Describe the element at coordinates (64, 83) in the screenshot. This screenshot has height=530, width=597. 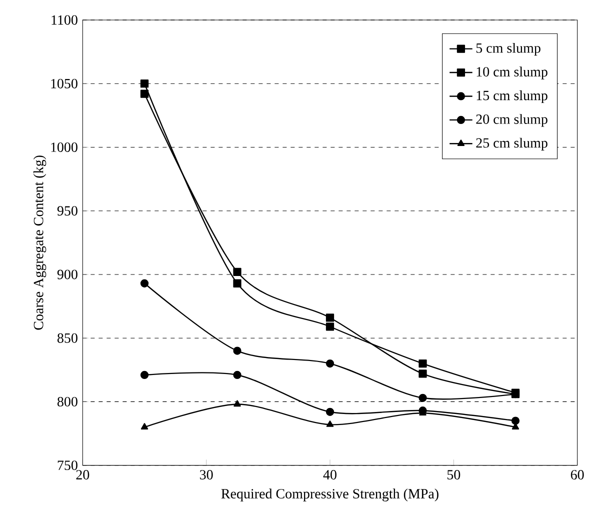
I see `y-tick-label: 1050` at that location.